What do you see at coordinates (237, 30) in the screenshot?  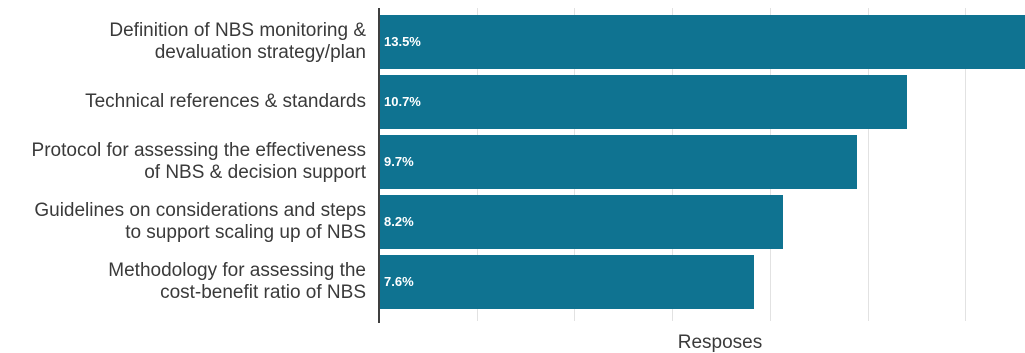 I see `category-label-line: Definition of NBS monitoring &` at bounding box center [237, 30].